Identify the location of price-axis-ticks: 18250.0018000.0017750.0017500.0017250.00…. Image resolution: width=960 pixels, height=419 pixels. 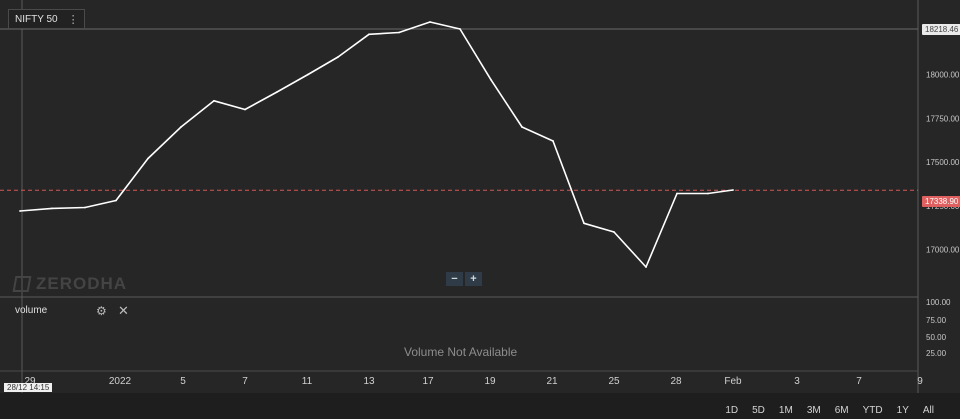
(943, 141).